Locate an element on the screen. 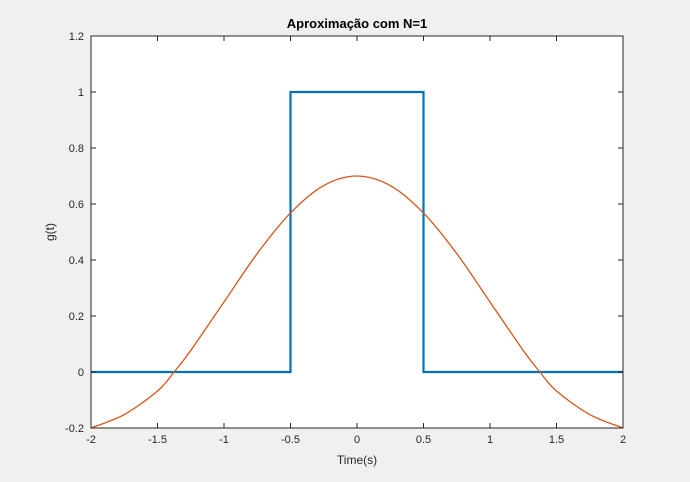  x-axis-label: Time(s) is located at coordinates (357, 460).